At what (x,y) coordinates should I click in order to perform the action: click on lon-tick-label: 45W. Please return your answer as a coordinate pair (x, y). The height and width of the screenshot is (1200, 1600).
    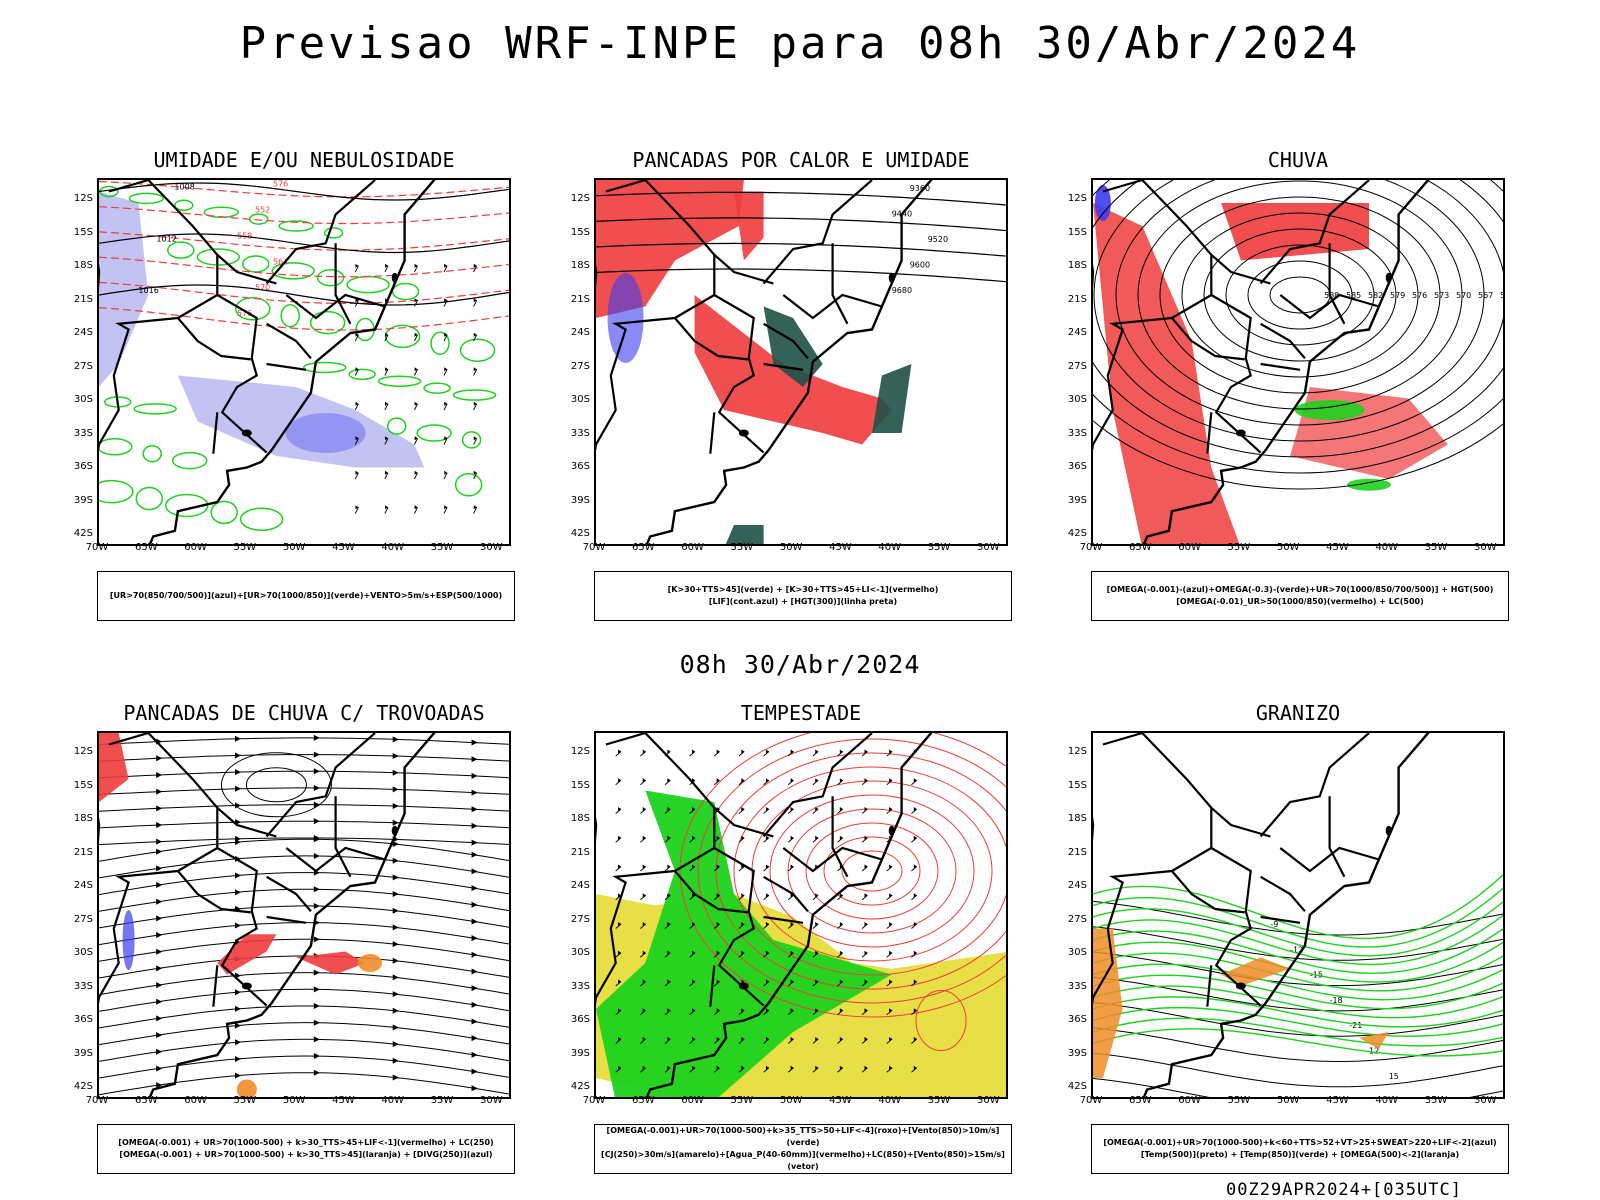
    Looking at the image, I should click on (1337, 547).